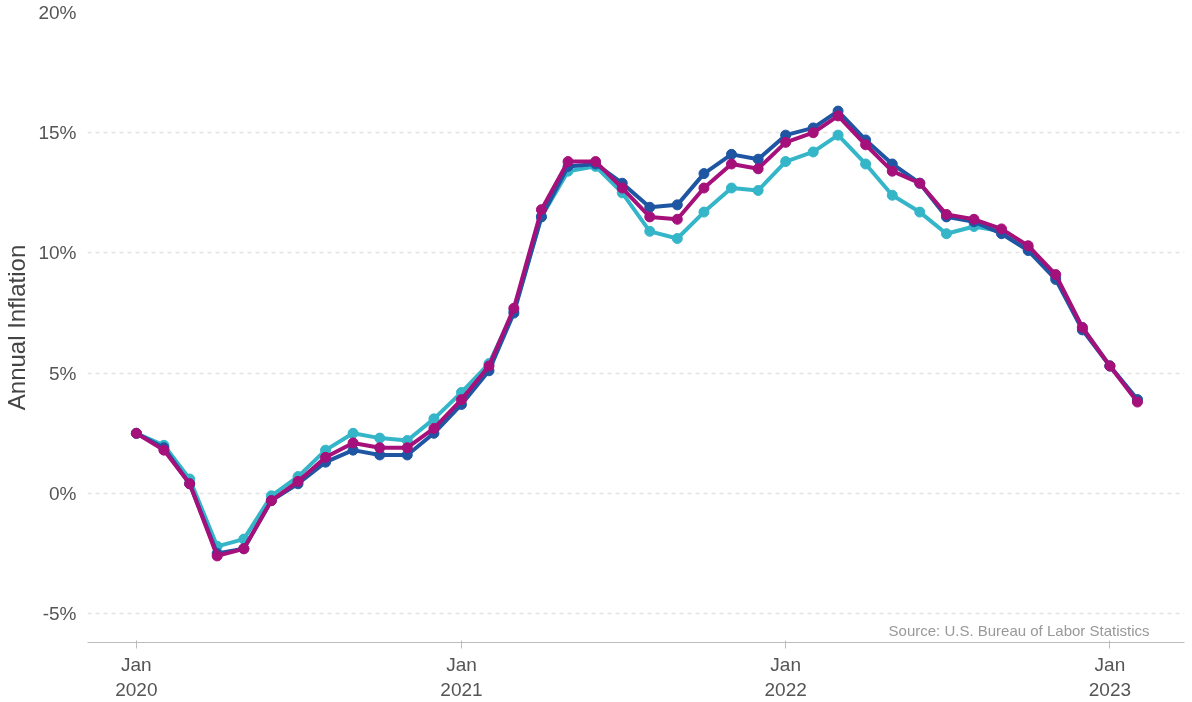 The height and width of the screenshot is (702, 1192). What do you see at coordinates (57, 12) in the screenshot?
I see `y-tick-label: 20%` at bounding box center [57, 12].